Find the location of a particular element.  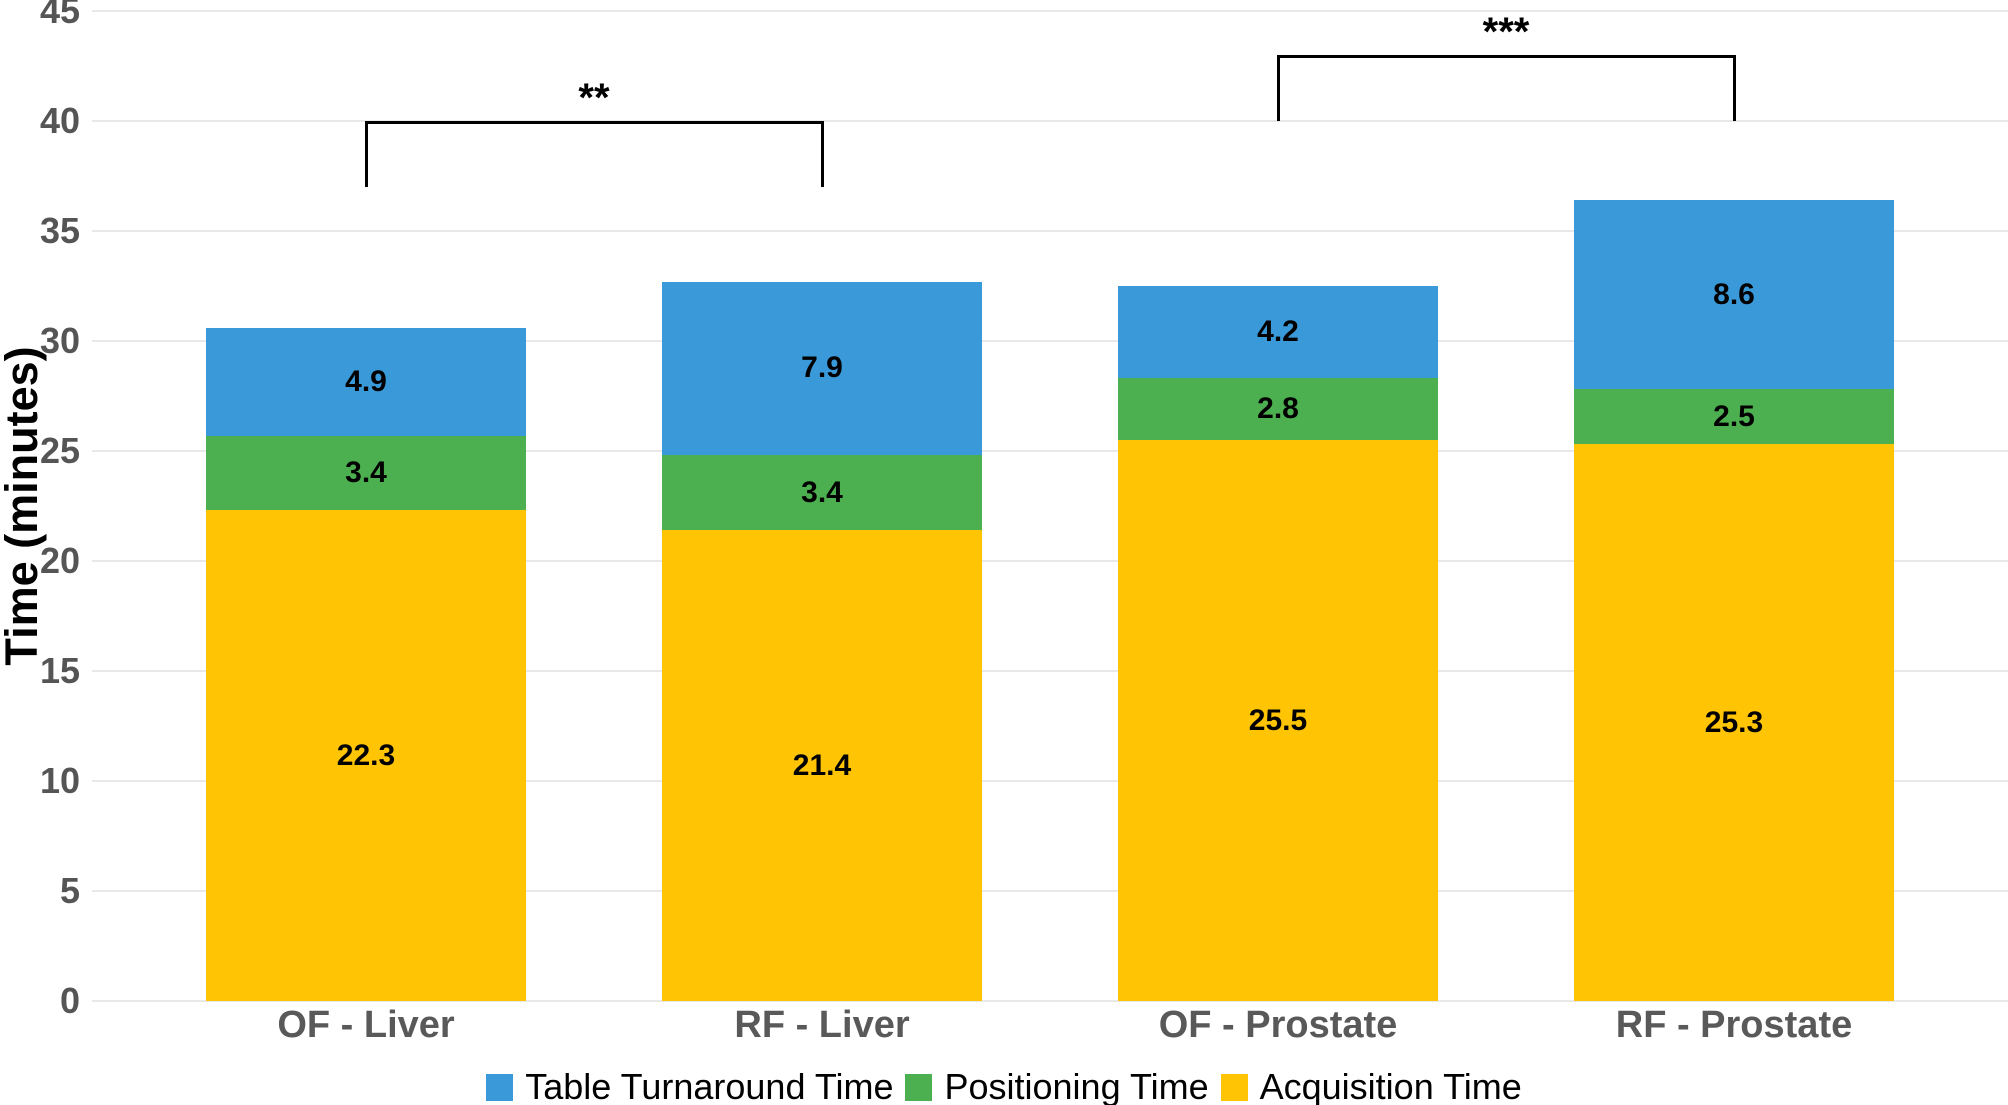

segment-value-label: 25.3 is located at coordinates (1734, 722).